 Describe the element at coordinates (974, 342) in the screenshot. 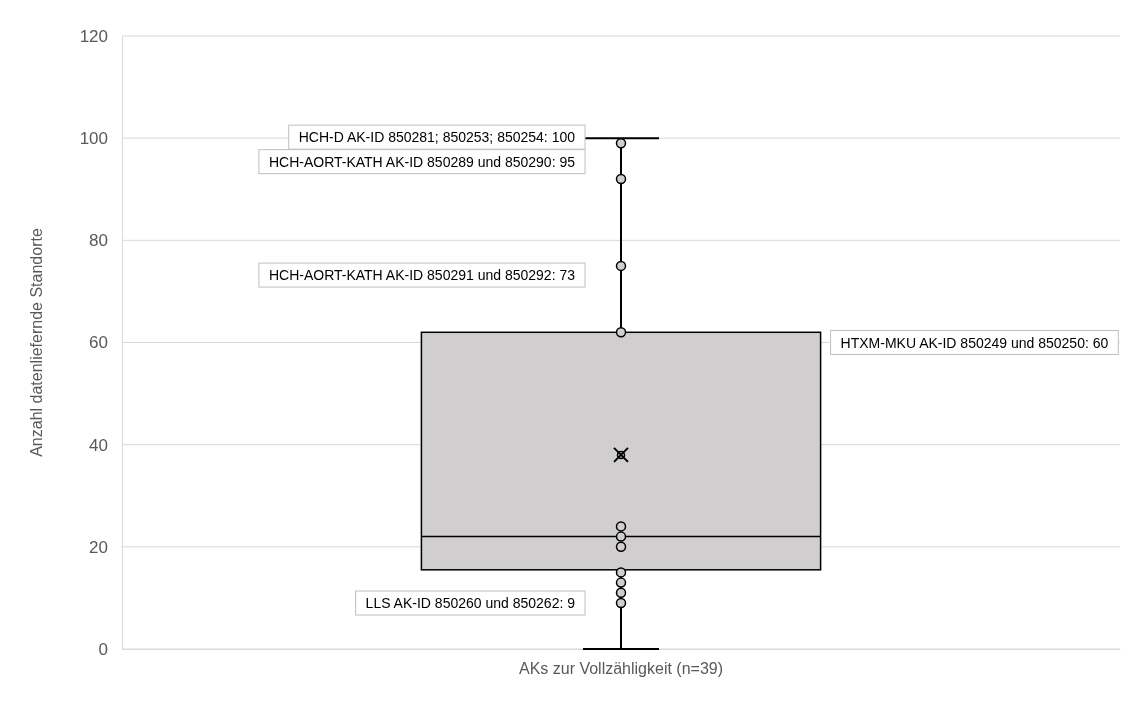

I see `annotation: HTXM-MKU AK-ID 850249 und 850250: 60` at that location.